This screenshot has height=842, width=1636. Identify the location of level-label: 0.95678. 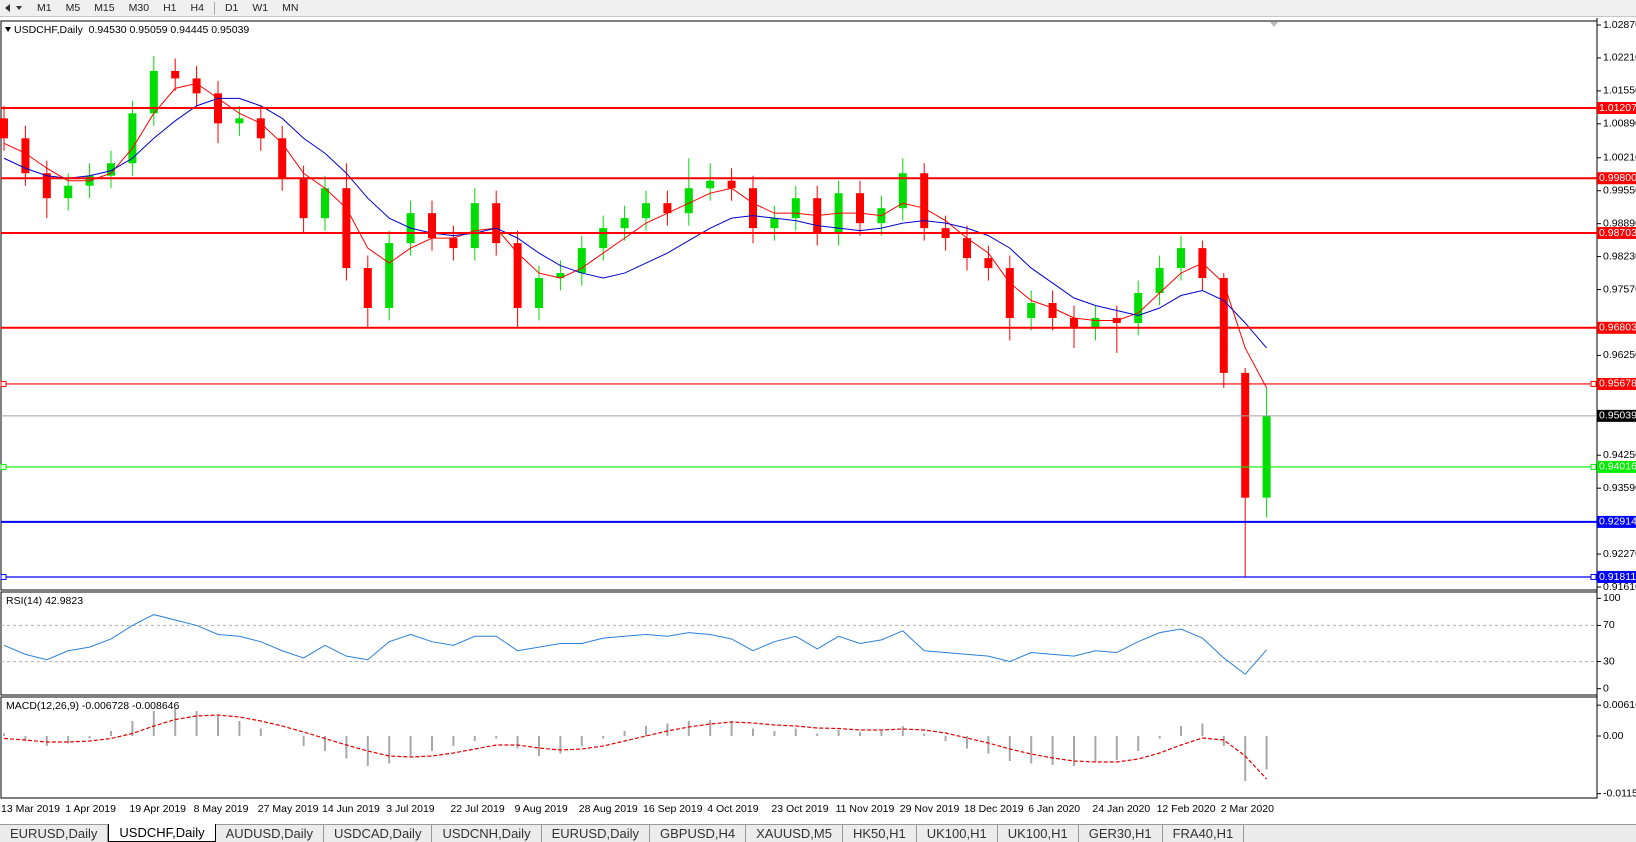
(1617, 384).